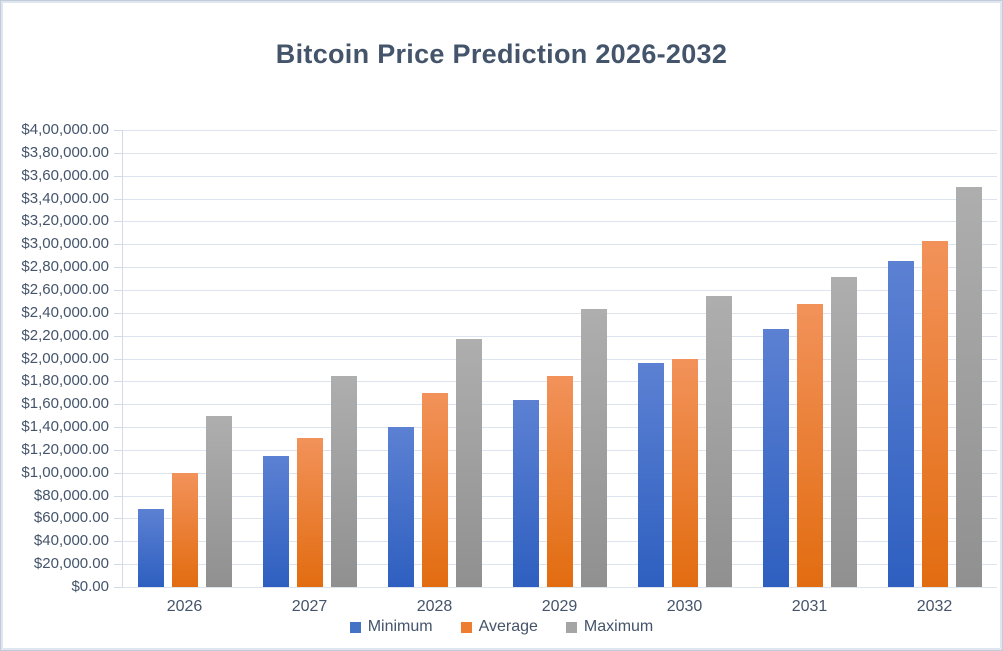 Image resolution: width=1003 pixels, height=651 pixels. I want to click on legend-label: Average, so click(508, 626).